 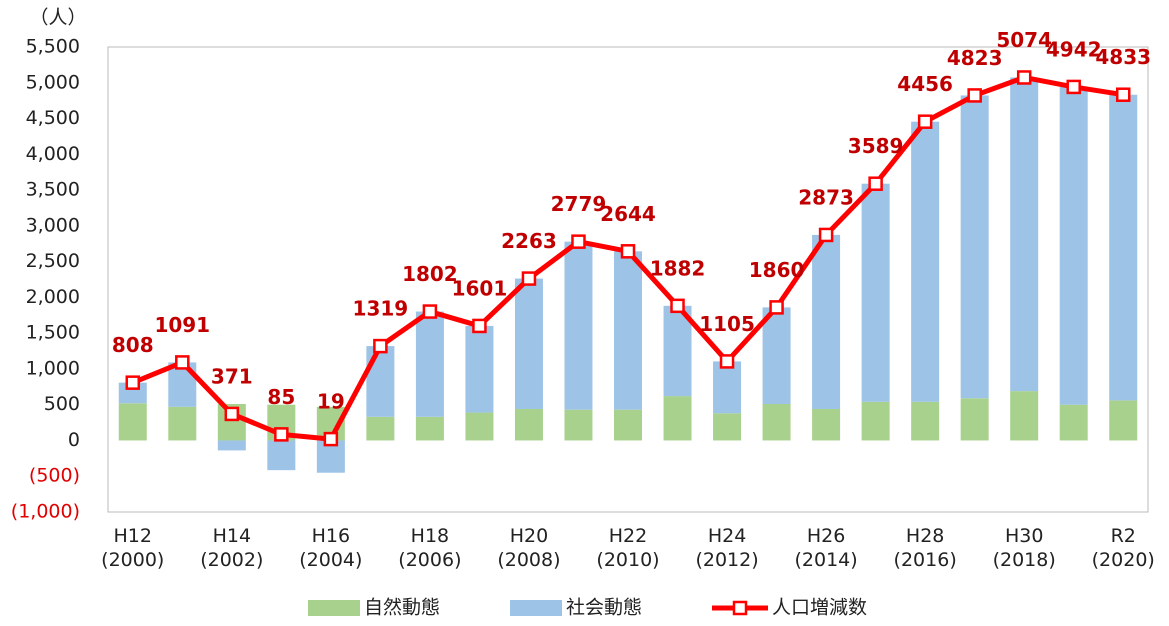 What do you see at coordinates (62, 404) in the screenshot?
I see `y-tick-label: 500` at bounding box center [62, 404].